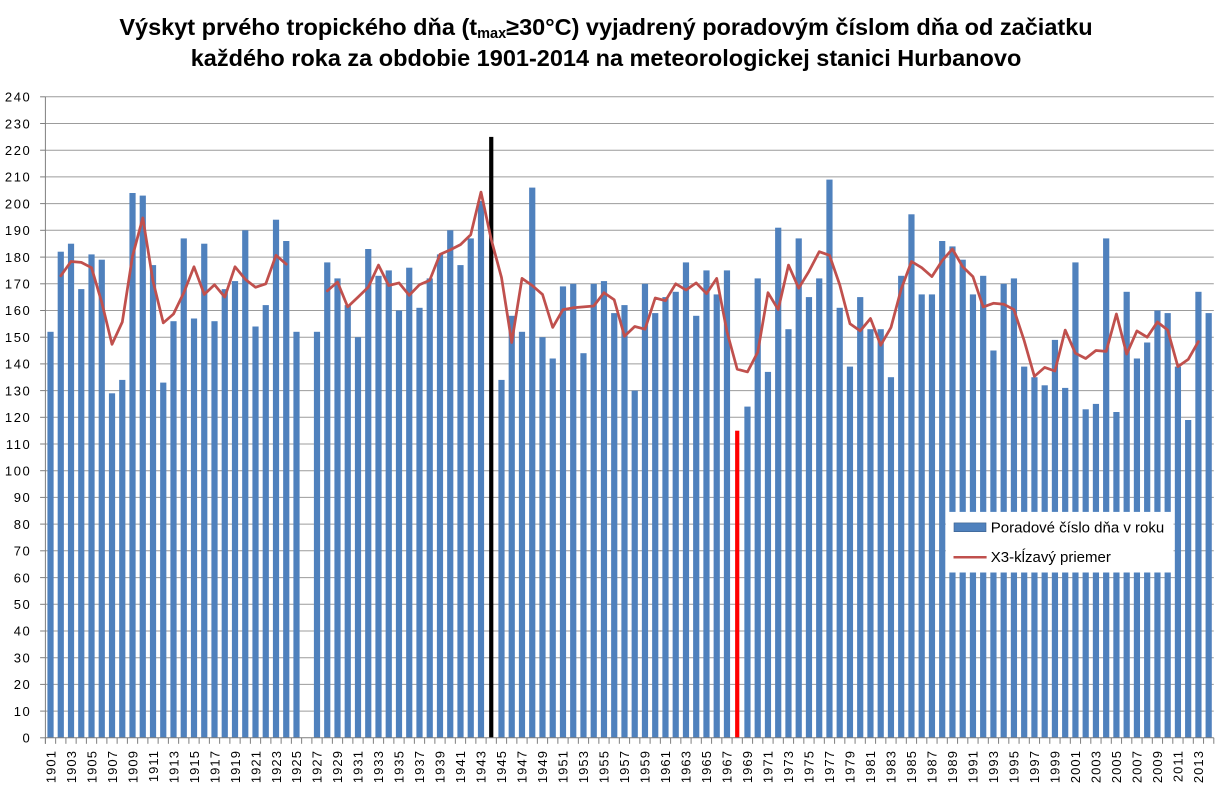 The image size is (1217, 799). Describe the element at coordinates (23, 657) in the screenshot. I see `svg-text: 30` at that location.